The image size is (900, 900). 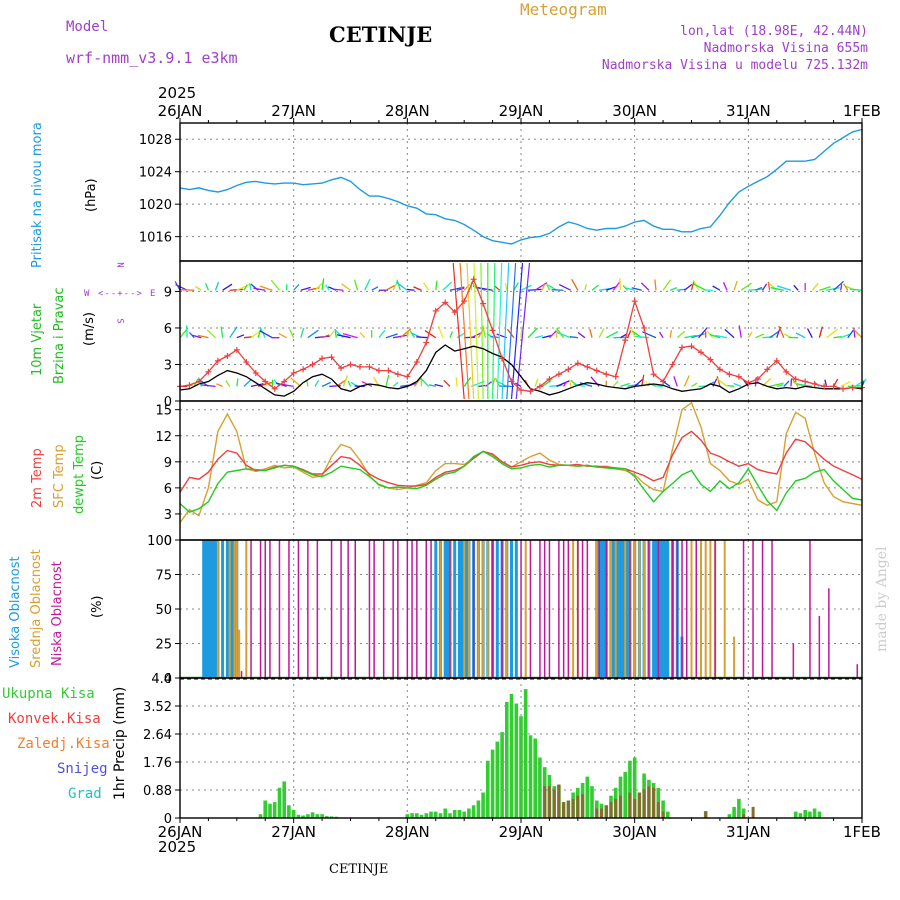 What do you see at coordinates (748, 832) in the screenshot?
I see `x-tick-label-bottom: 31JAN` at bounding box center [748, 832].